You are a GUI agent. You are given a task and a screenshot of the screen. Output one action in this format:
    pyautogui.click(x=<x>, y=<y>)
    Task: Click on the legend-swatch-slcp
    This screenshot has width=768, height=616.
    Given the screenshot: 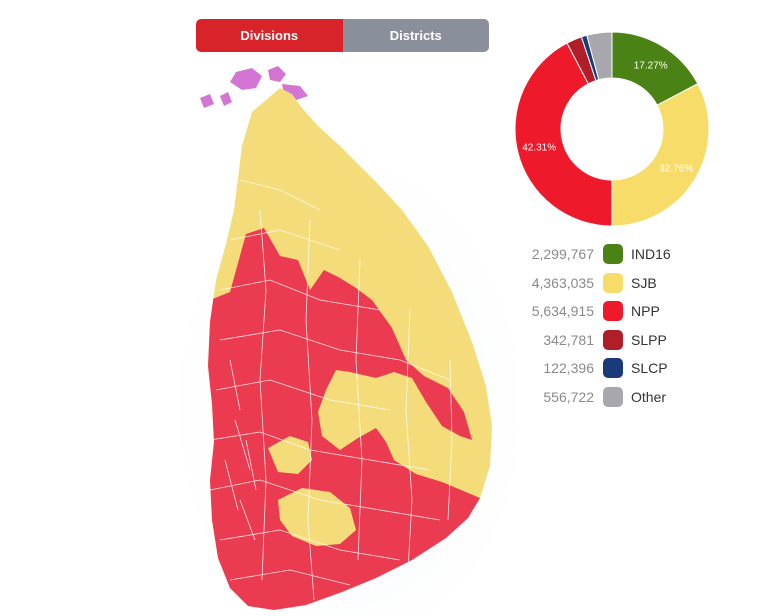 What is the action you would take?
    pyautogui.click(x=613, y=368)
    